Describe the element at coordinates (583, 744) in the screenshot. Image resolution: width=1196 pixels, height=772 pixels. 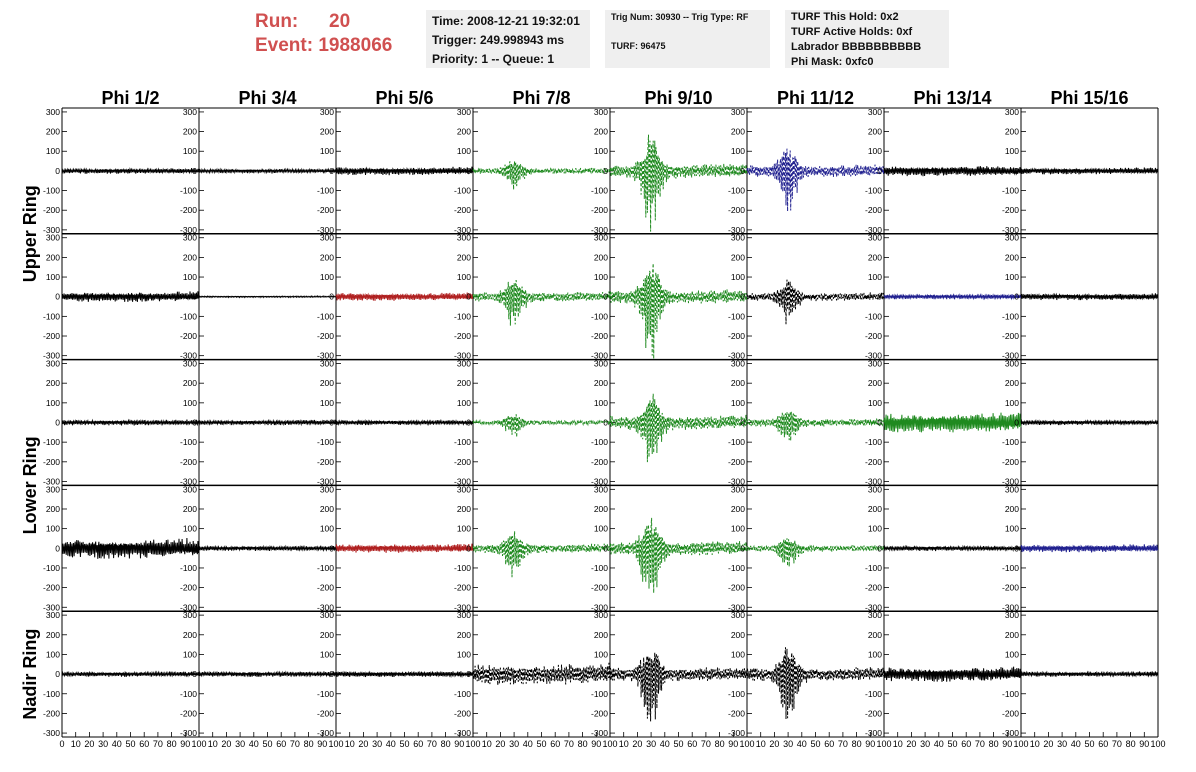
I see `x-tick-label: 80` at that location.